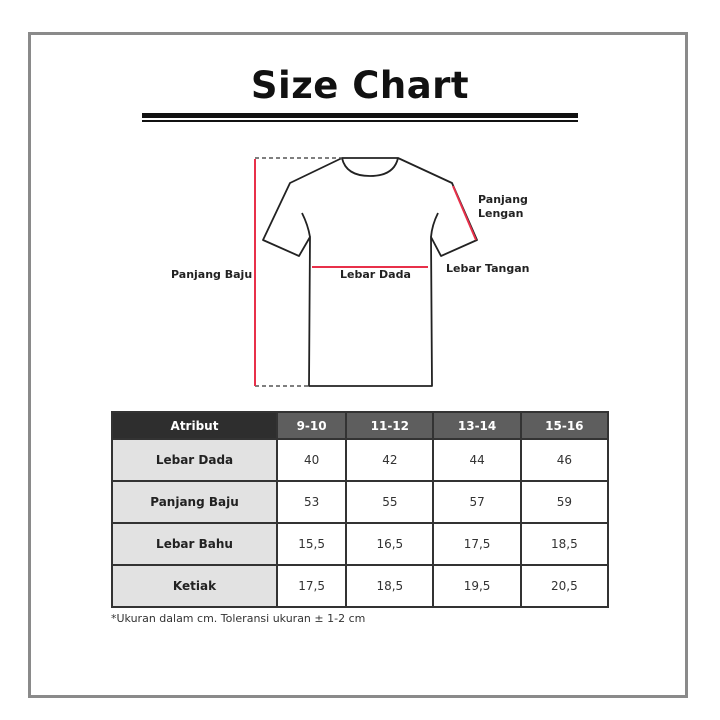 This screenshot has height=720, width=720. I want to click on header-cell: 11-12, so click(390, 425).